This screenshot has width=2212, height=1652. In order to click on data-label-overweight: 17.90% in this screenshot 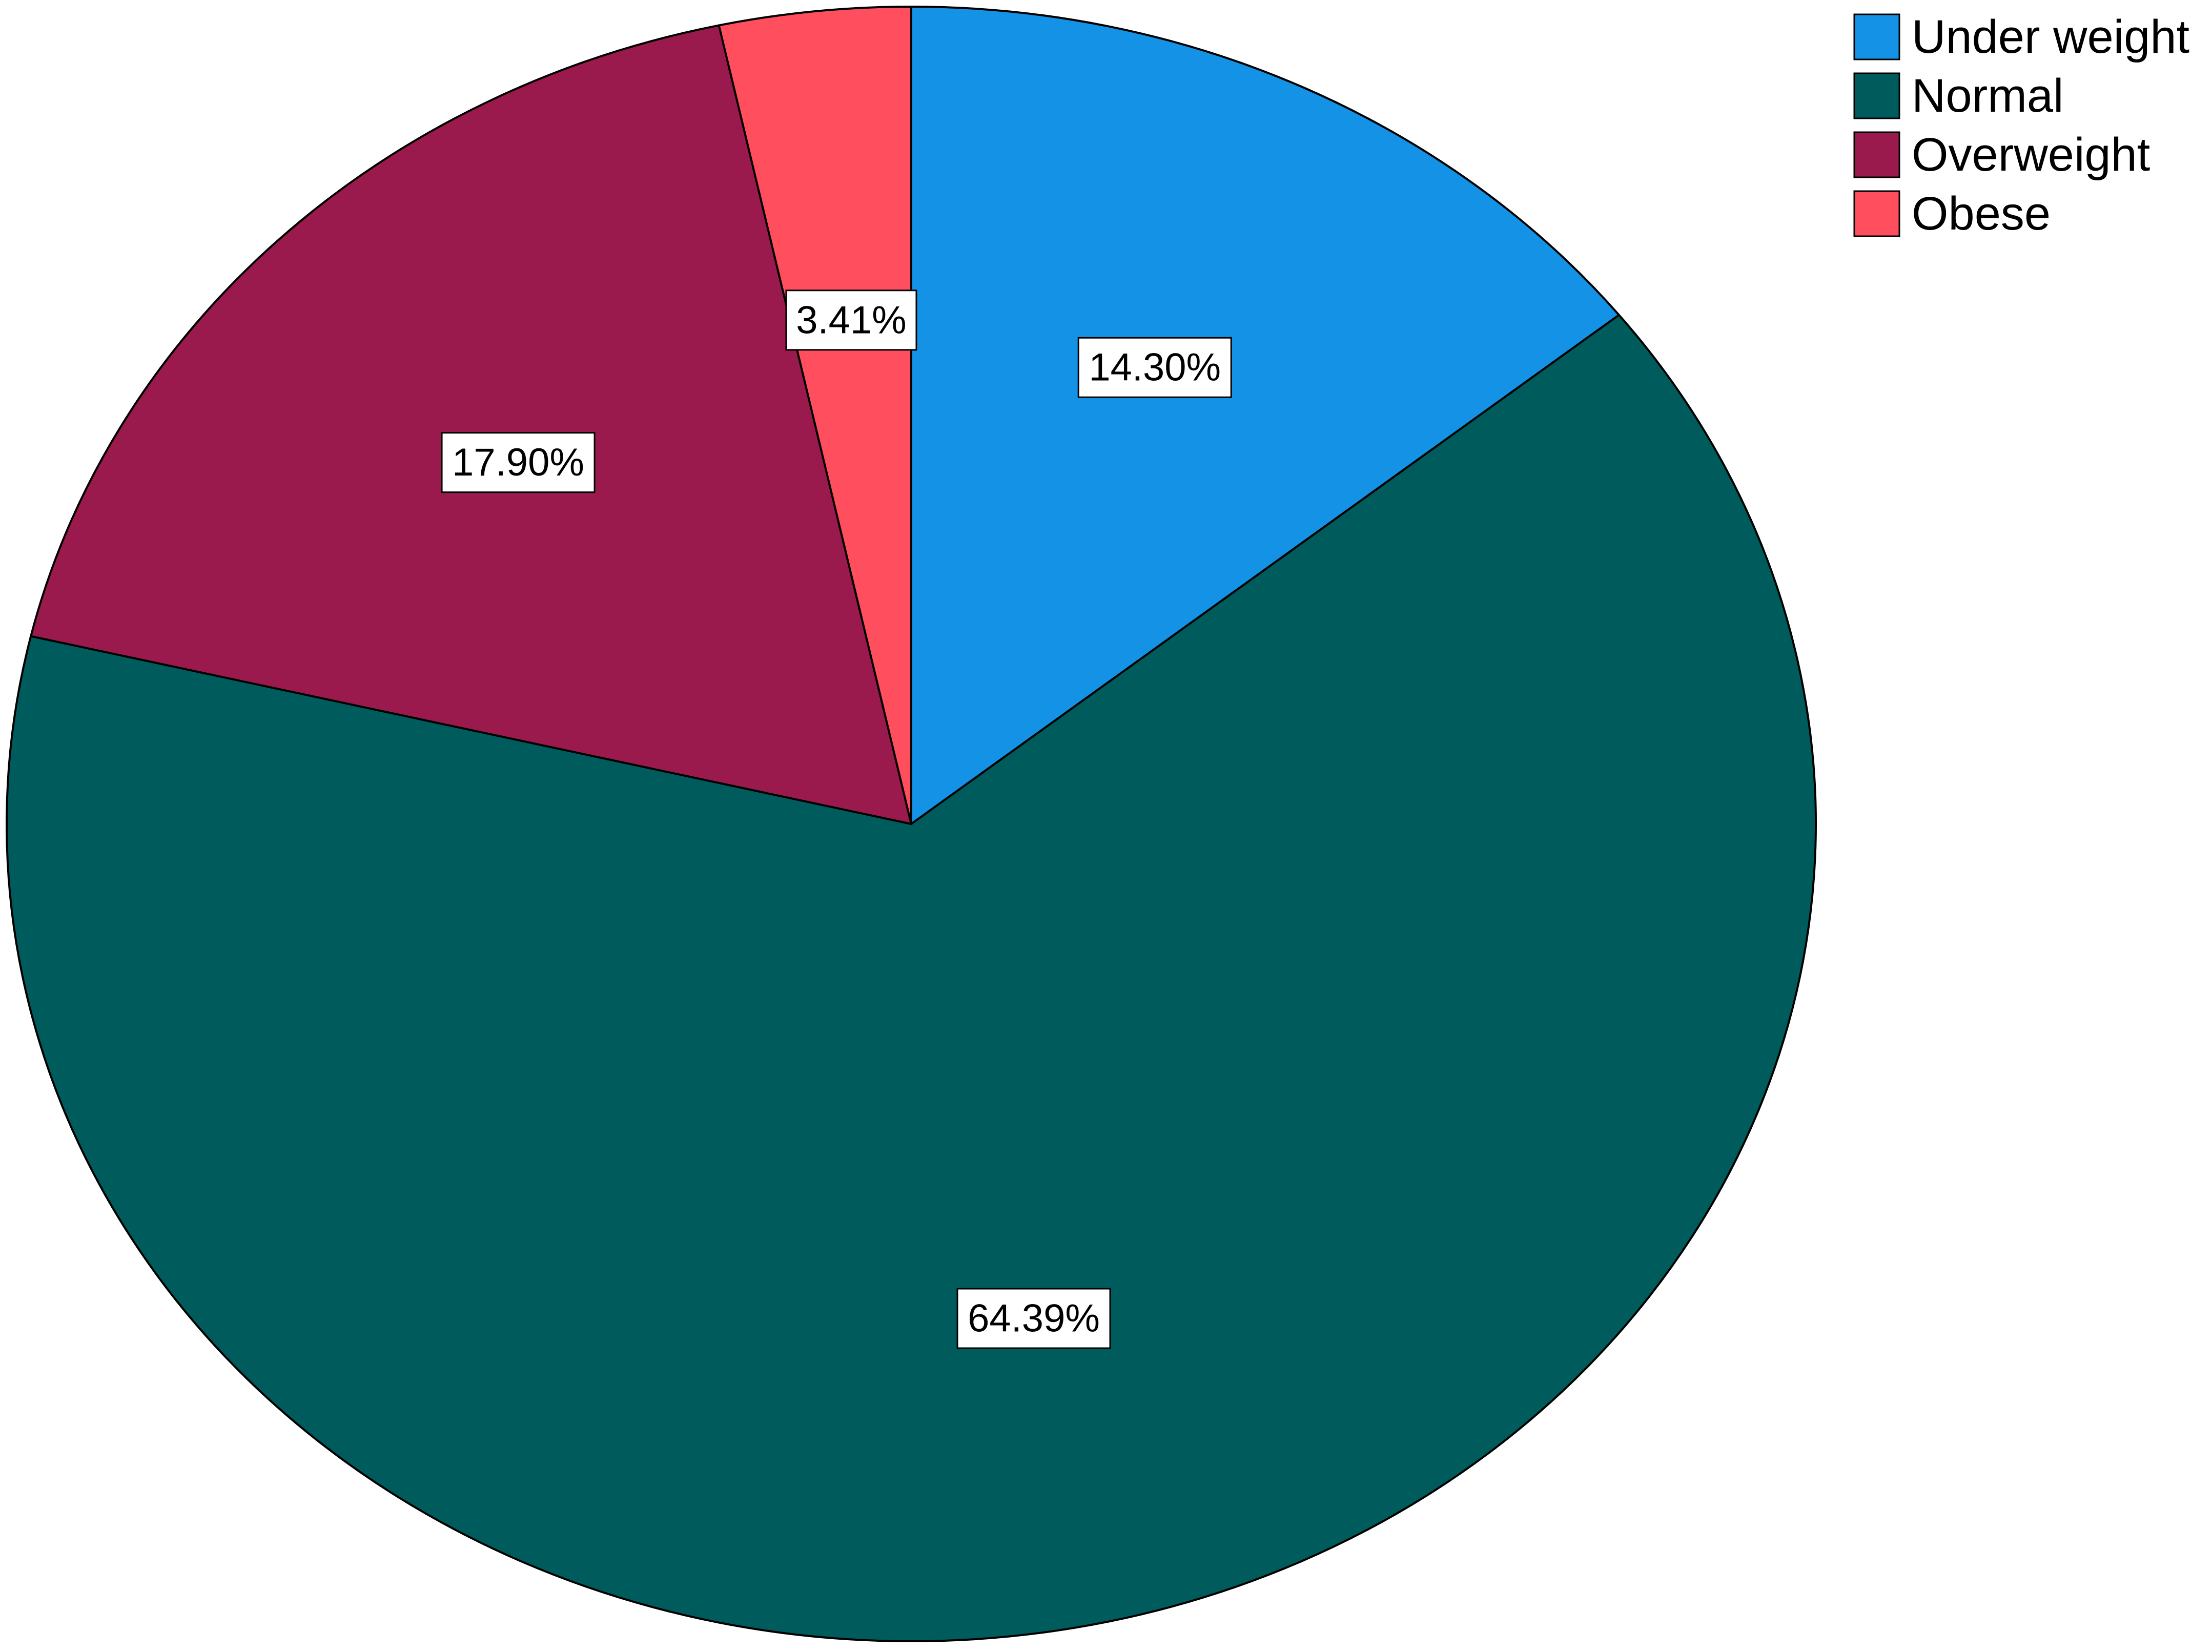, I will do `click(518, 462)`.